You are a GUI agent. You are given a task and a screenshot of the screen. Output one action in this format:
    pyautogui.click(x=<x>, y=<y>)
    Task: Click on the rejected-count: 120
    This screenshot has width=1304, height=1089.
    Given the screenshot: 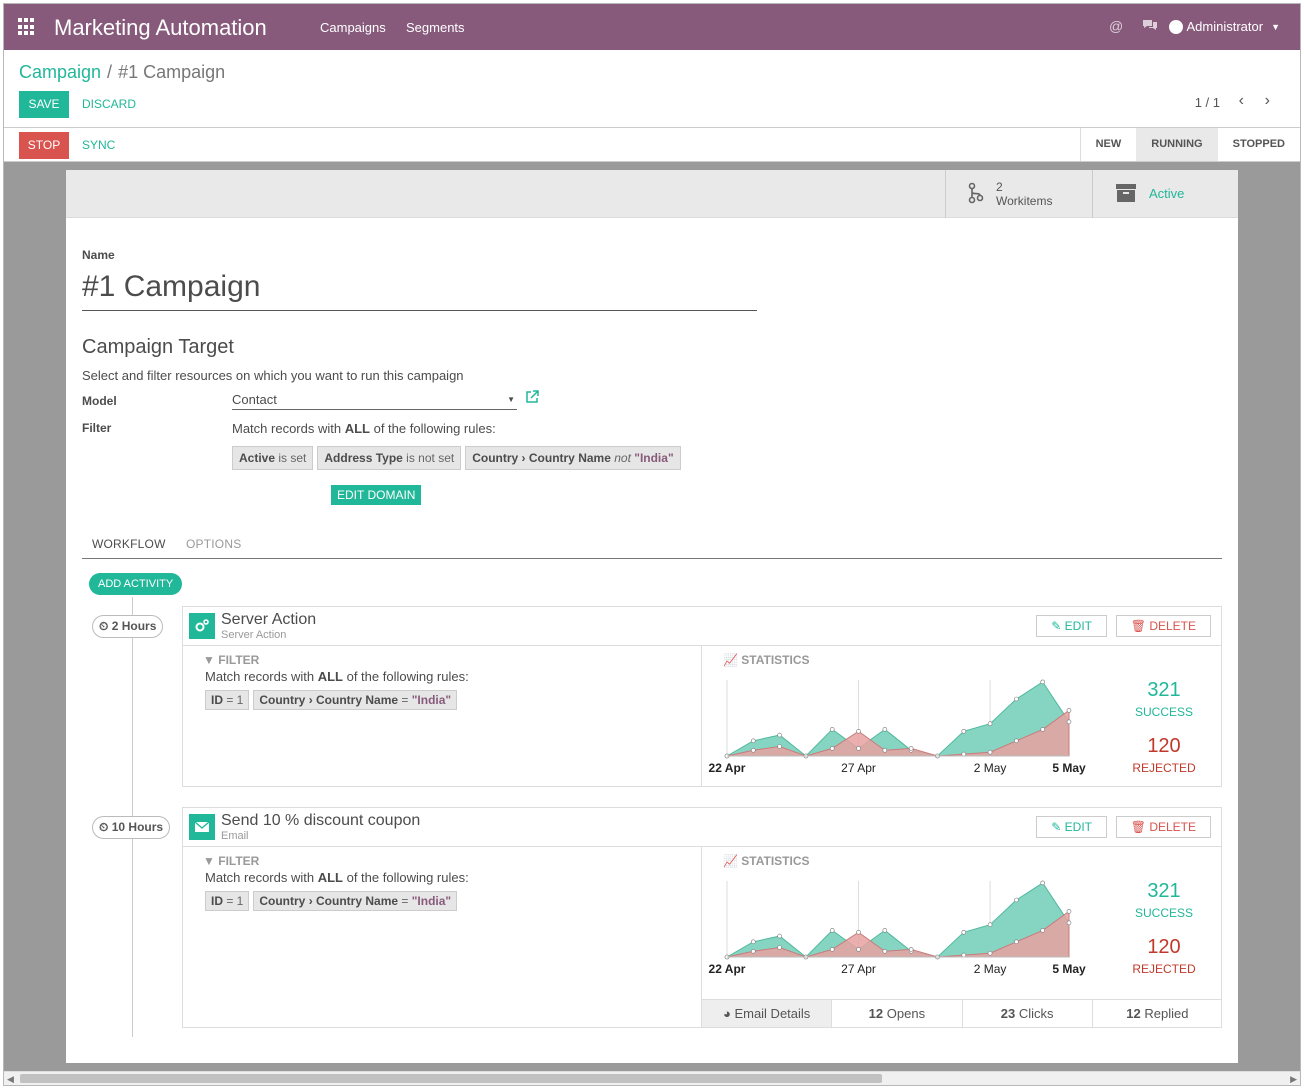 What is the action you would take?
    pyautogui.click(x=1164, y=947)
    